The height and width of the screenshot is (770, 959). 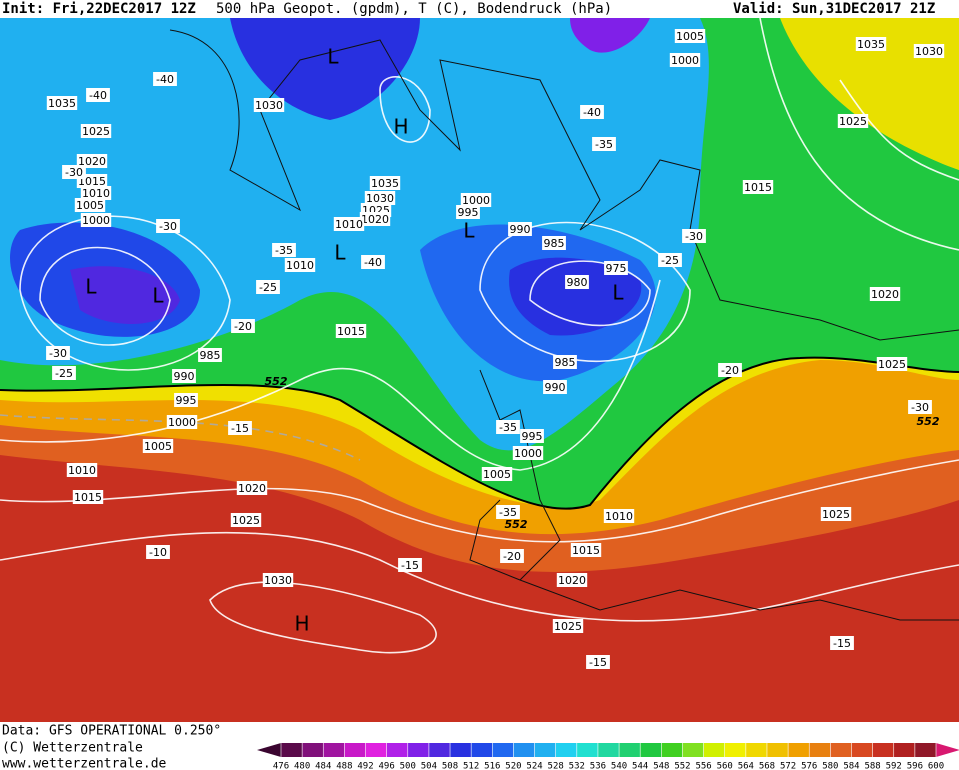 What do you see at coordinates (725, 766) in the screenshot?
I see `colorbar-label: 560` at bounding box center [725, 766].